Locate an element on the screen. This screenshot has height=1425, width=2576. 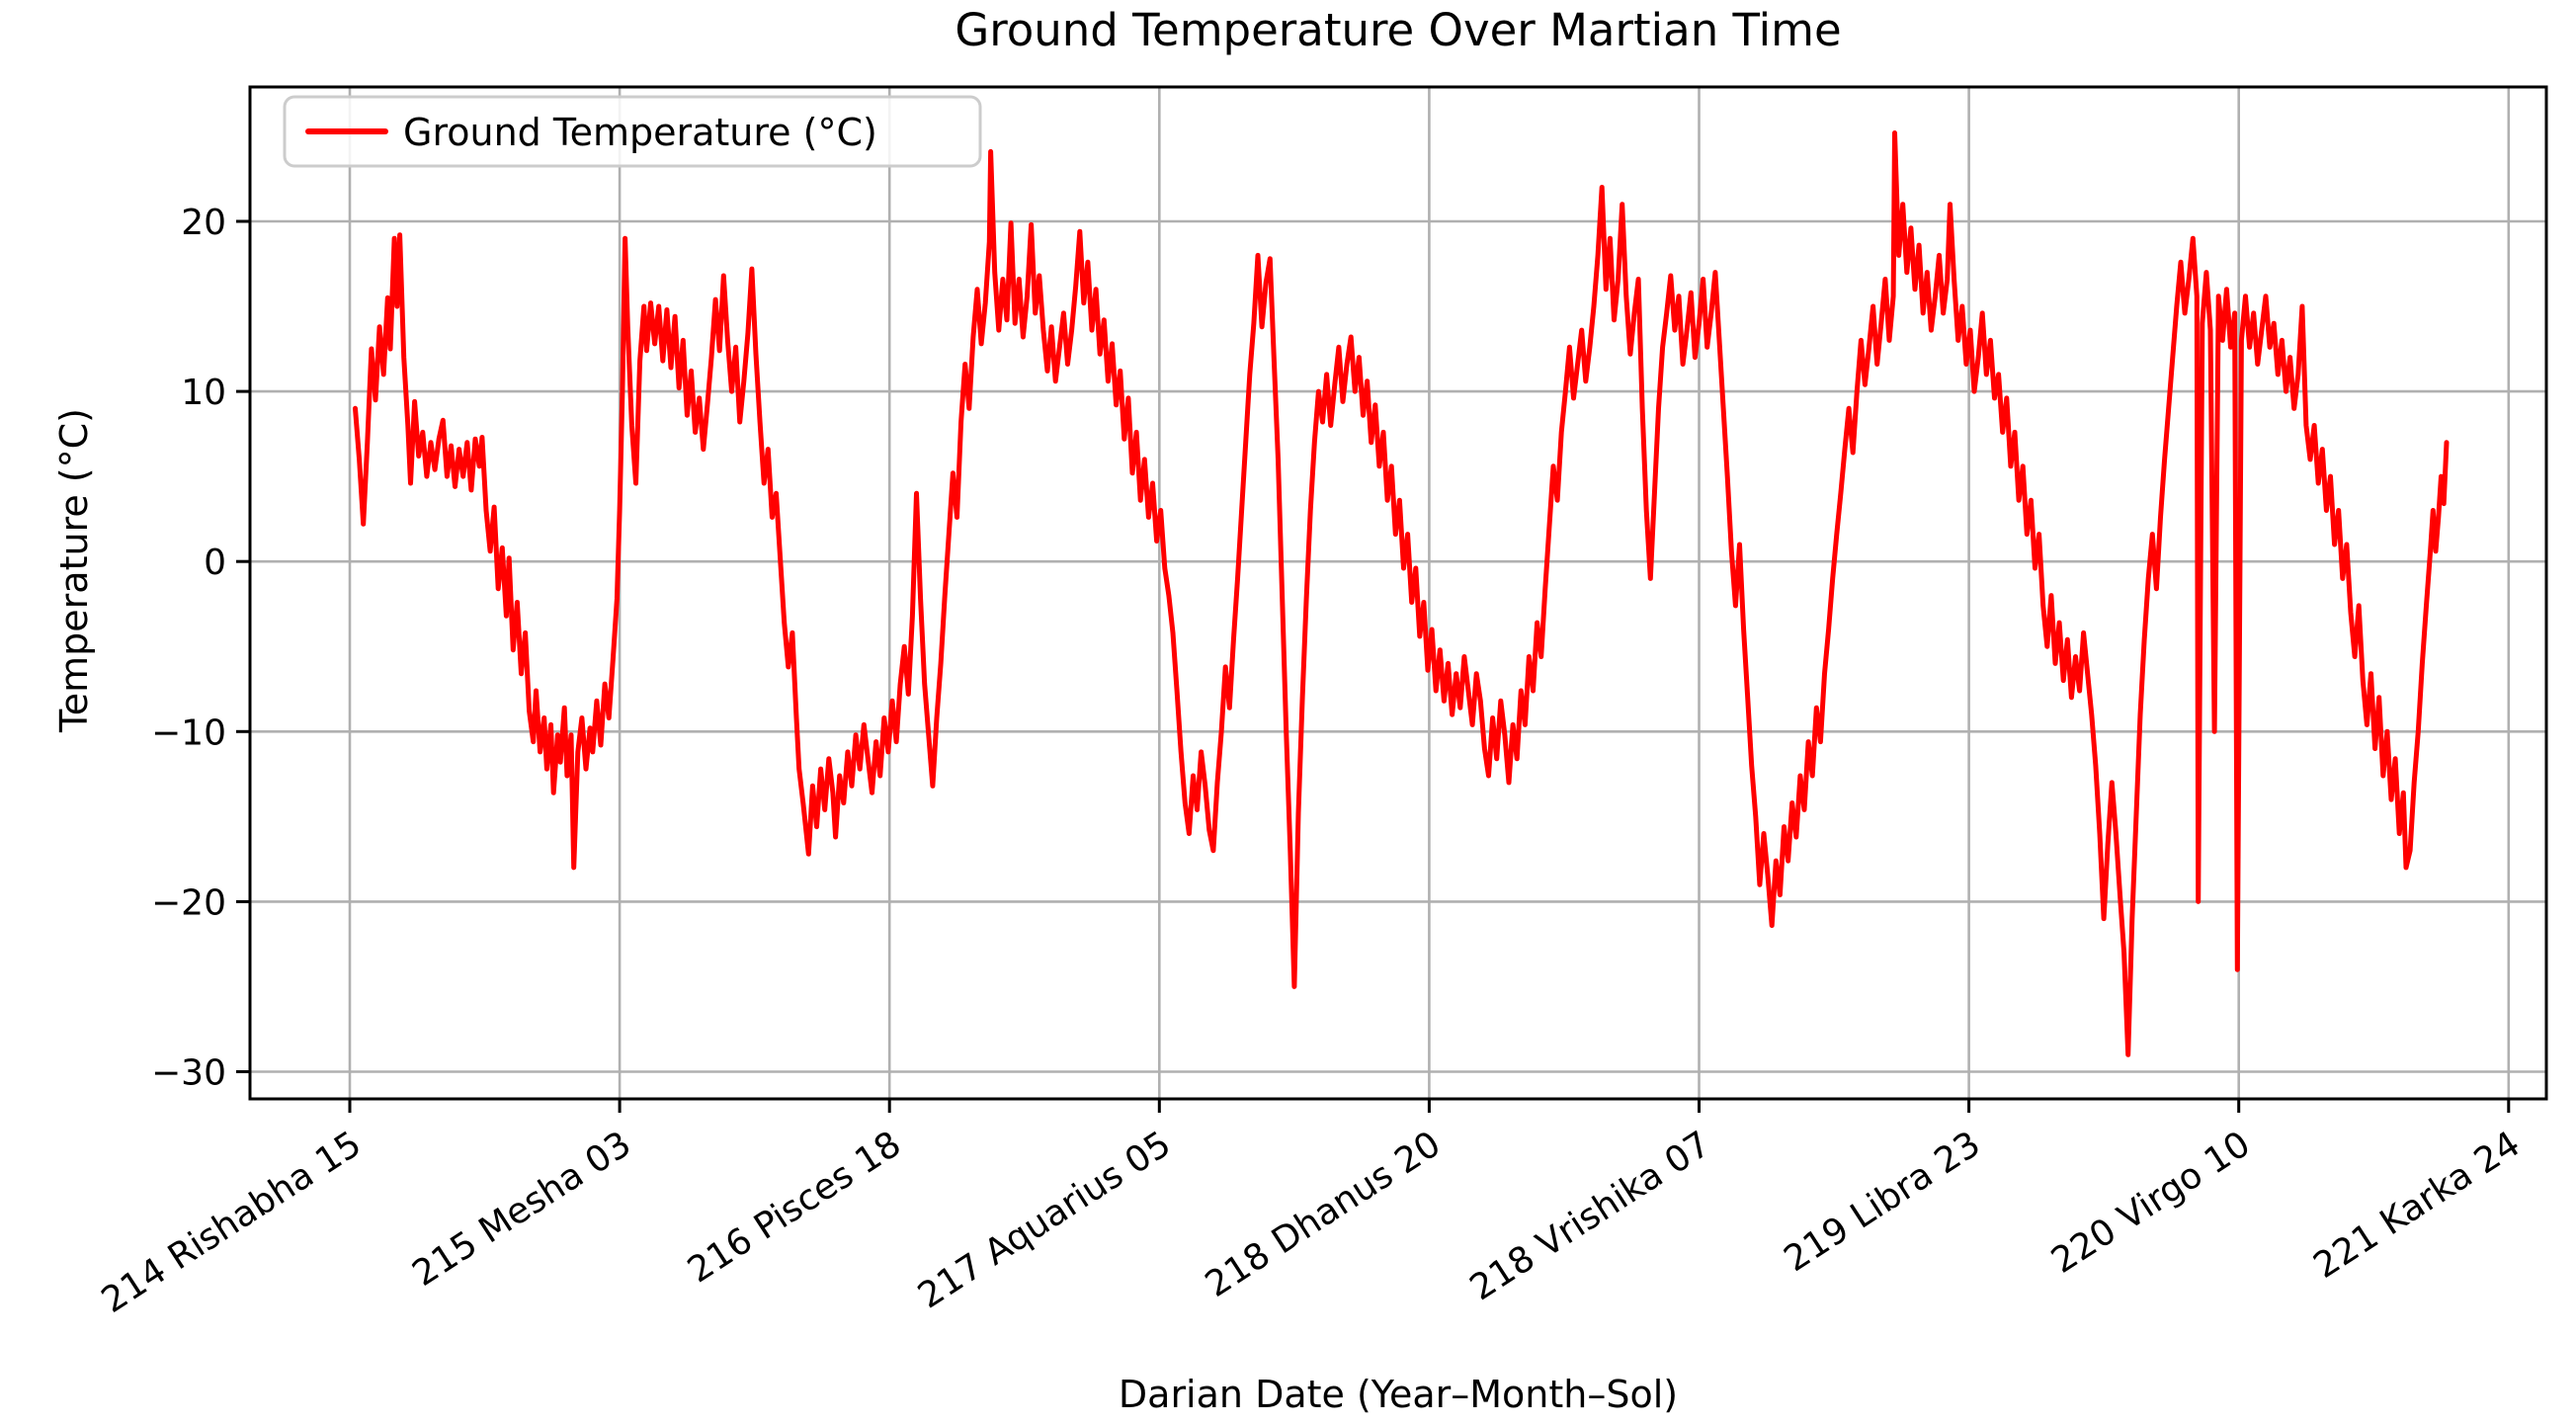
x-tick-label: 218 Dhanus 20 is located at coordinates (1323, 1214).